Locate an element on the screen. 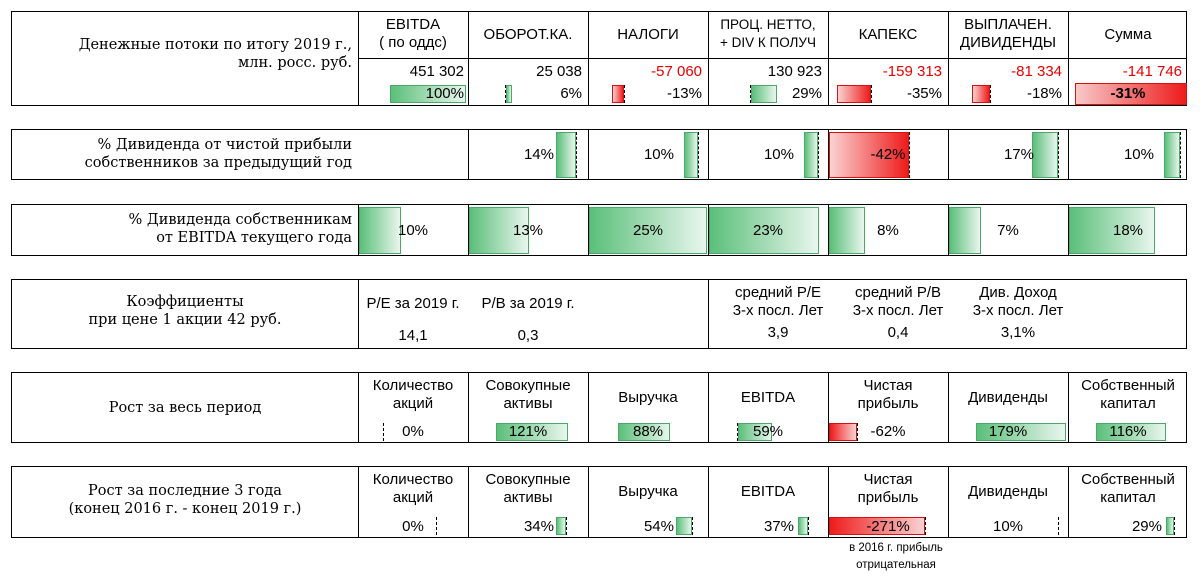  cashflow-bar-interest is located at coordinates (764, 94).